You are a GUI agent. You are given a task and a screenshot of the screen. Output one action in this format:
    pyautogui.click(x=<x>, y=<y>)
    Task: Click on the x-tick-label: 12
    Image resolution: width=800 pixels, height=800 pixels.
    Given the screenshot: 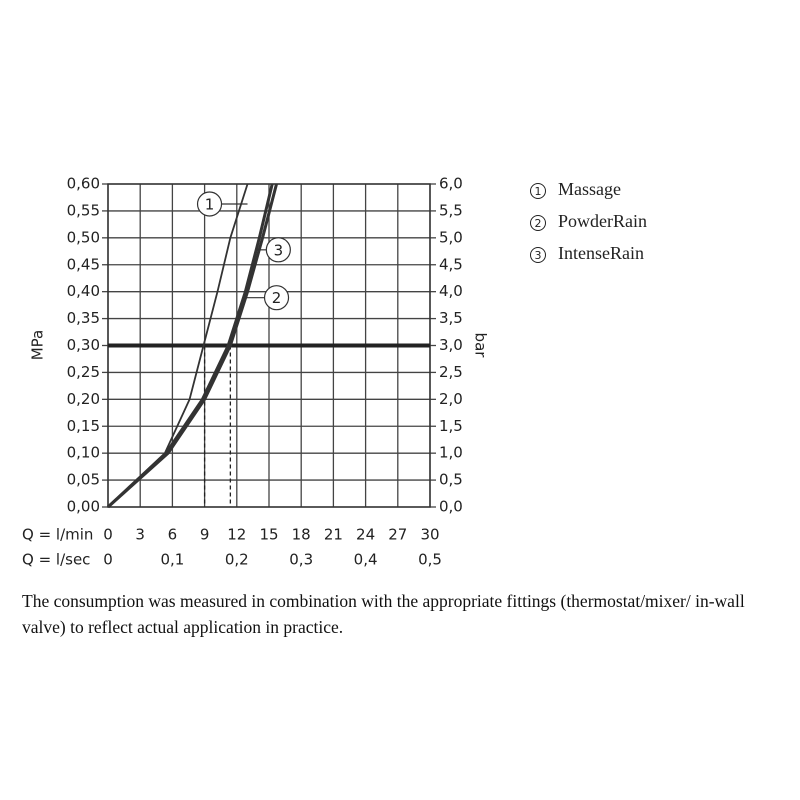 What is the action you would take?
    pyautogui.click(x=236, y=535)
    